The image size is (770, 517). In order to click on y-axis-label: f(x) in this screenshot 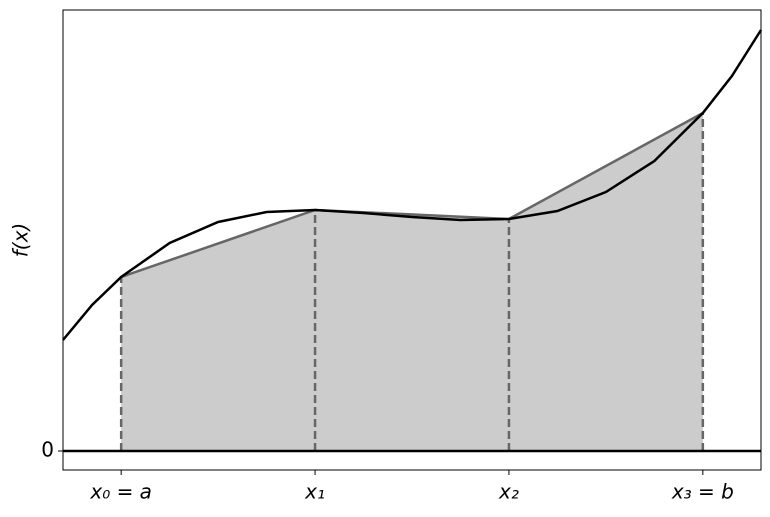, I will do `click(21, 240)`.